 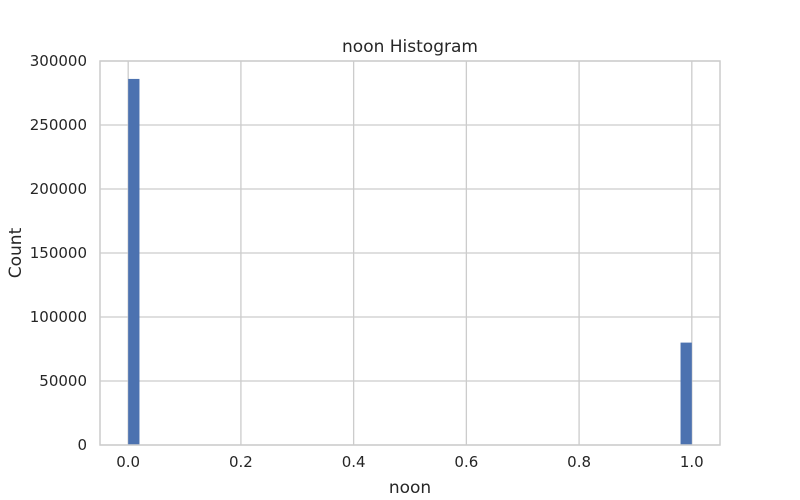 I want to click on y-axis-ticks: 0 50000 100000 150000 200000 250000 300000, so click(x=58, y=253).